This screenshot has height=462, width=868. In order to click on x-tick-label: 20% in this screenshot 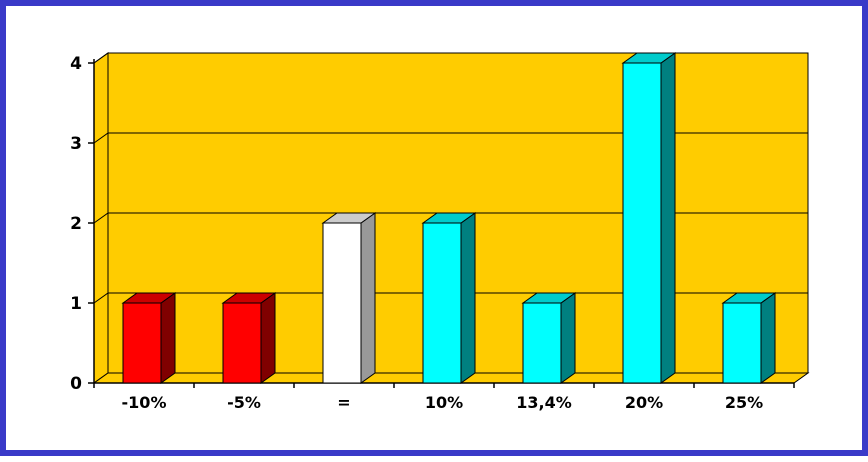, I will do `click(644, 402)`.